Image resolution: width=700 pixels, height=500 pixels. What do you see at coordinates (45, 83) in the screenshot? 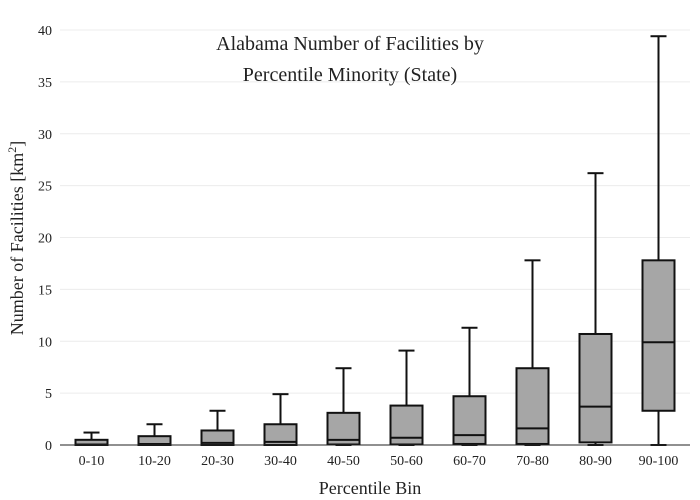
I see `y-tick-label: 35` at bounding box center [45, 83].